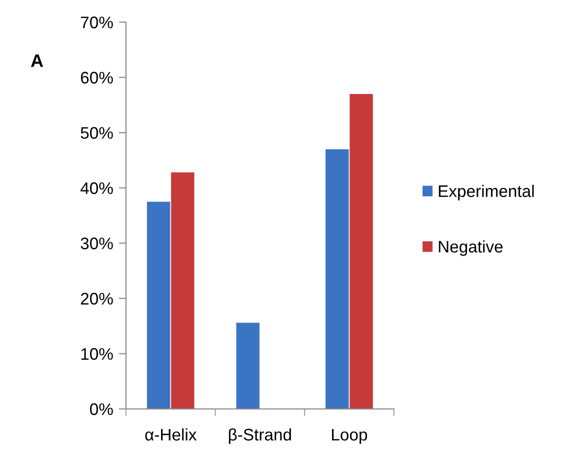 The image size is (570, 461). Describe the element at coordinates (350, 436) in the screenshot. I see `x-tick-label: Loop` at that location.